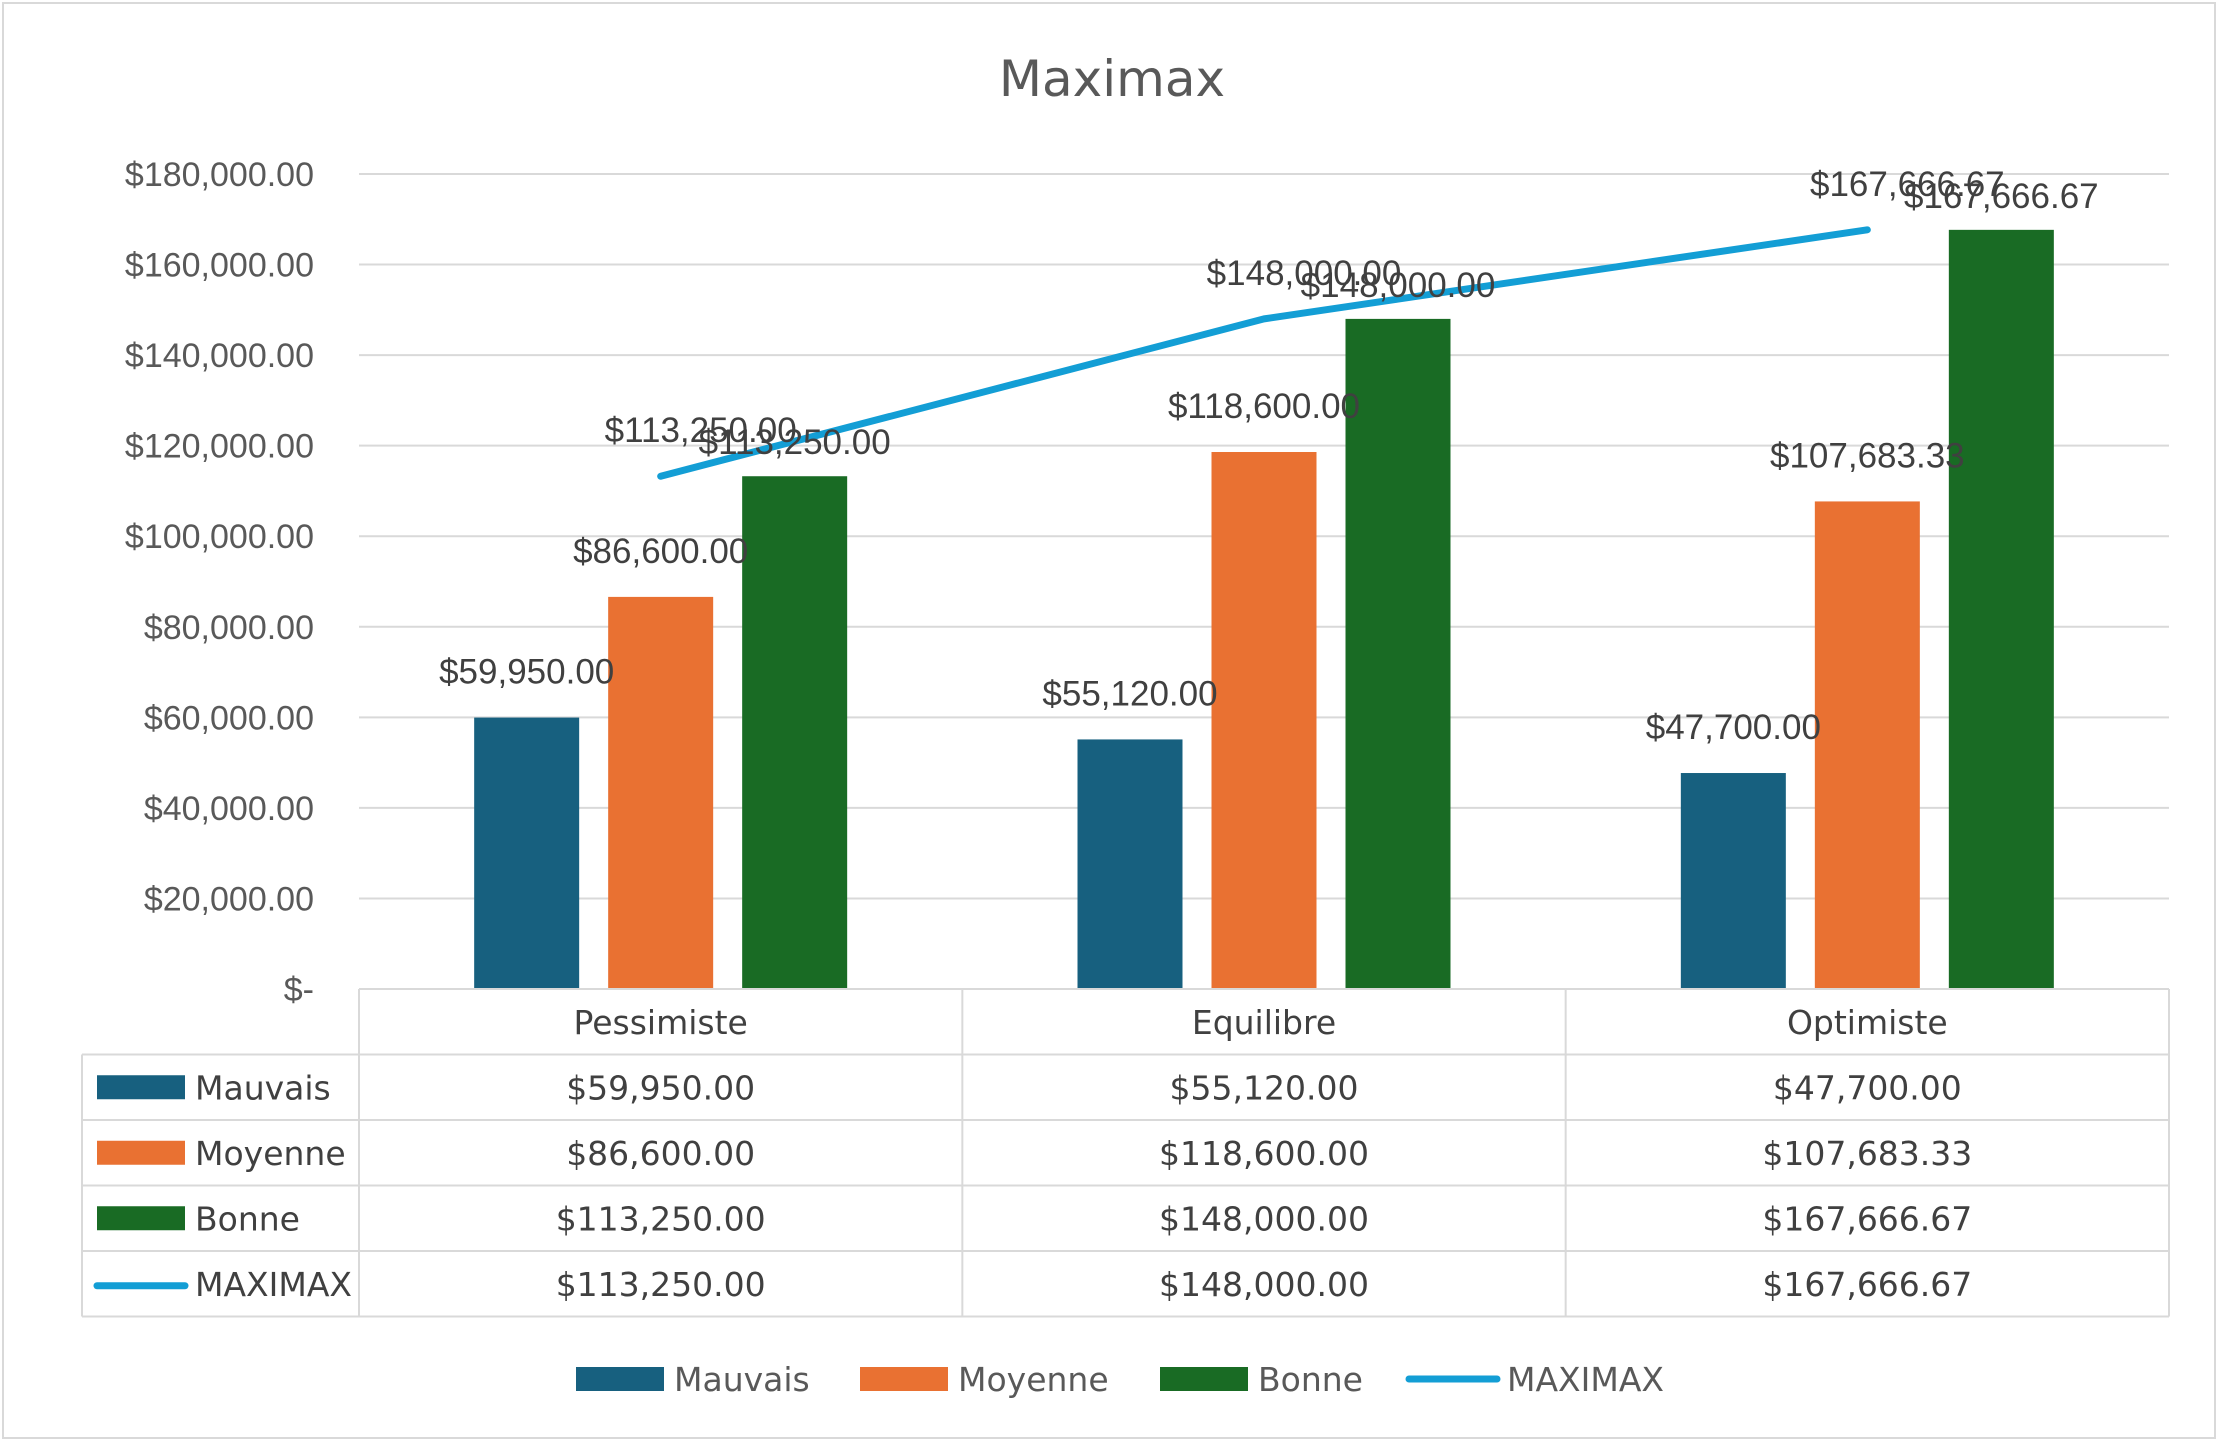 Image resolution: width=2222 pixels, height=1445 pixels. What do you see at coordinates (1867, 745) in the screenshot?
I see `bar-moyenne-optimiste` at bounding box center [1867, 745].